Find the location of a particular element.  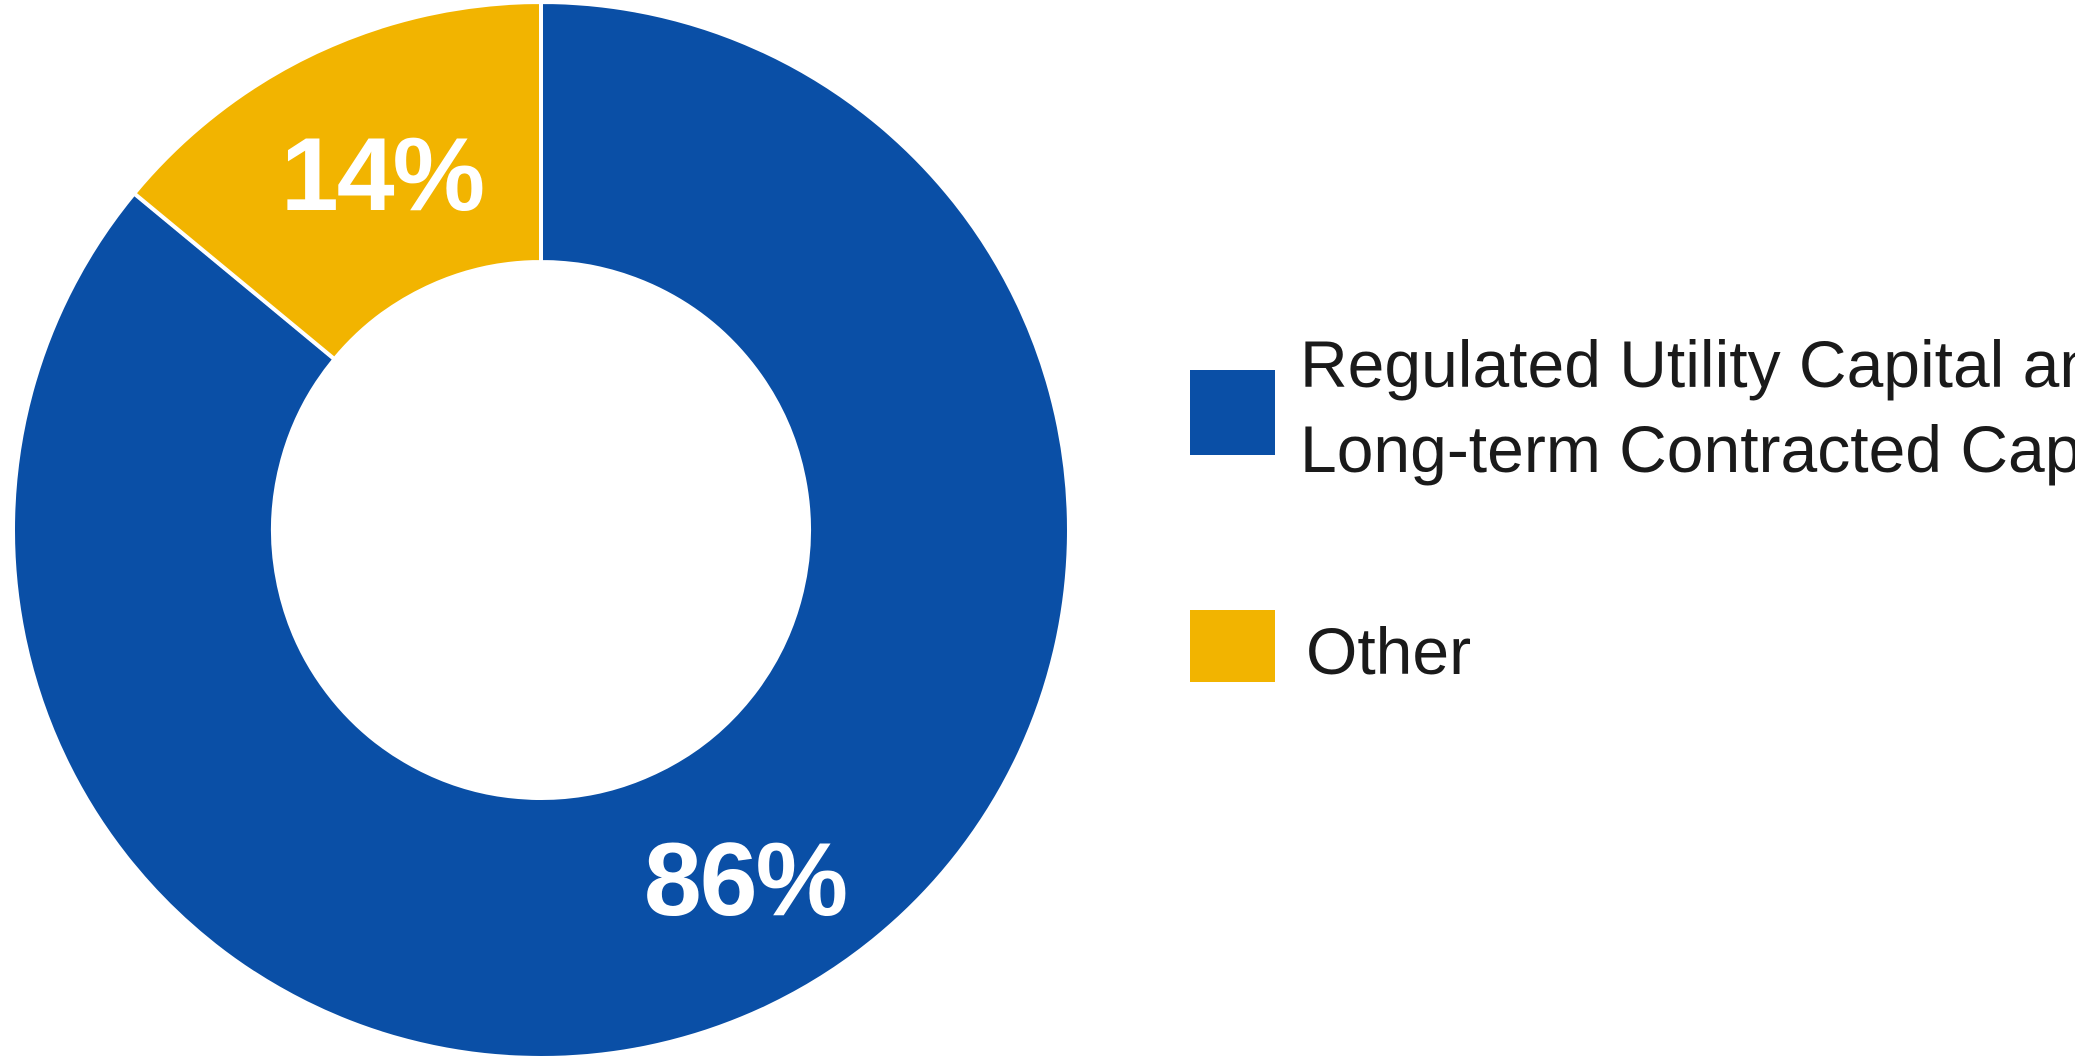

slice-other is located at coordinates (337, 181).